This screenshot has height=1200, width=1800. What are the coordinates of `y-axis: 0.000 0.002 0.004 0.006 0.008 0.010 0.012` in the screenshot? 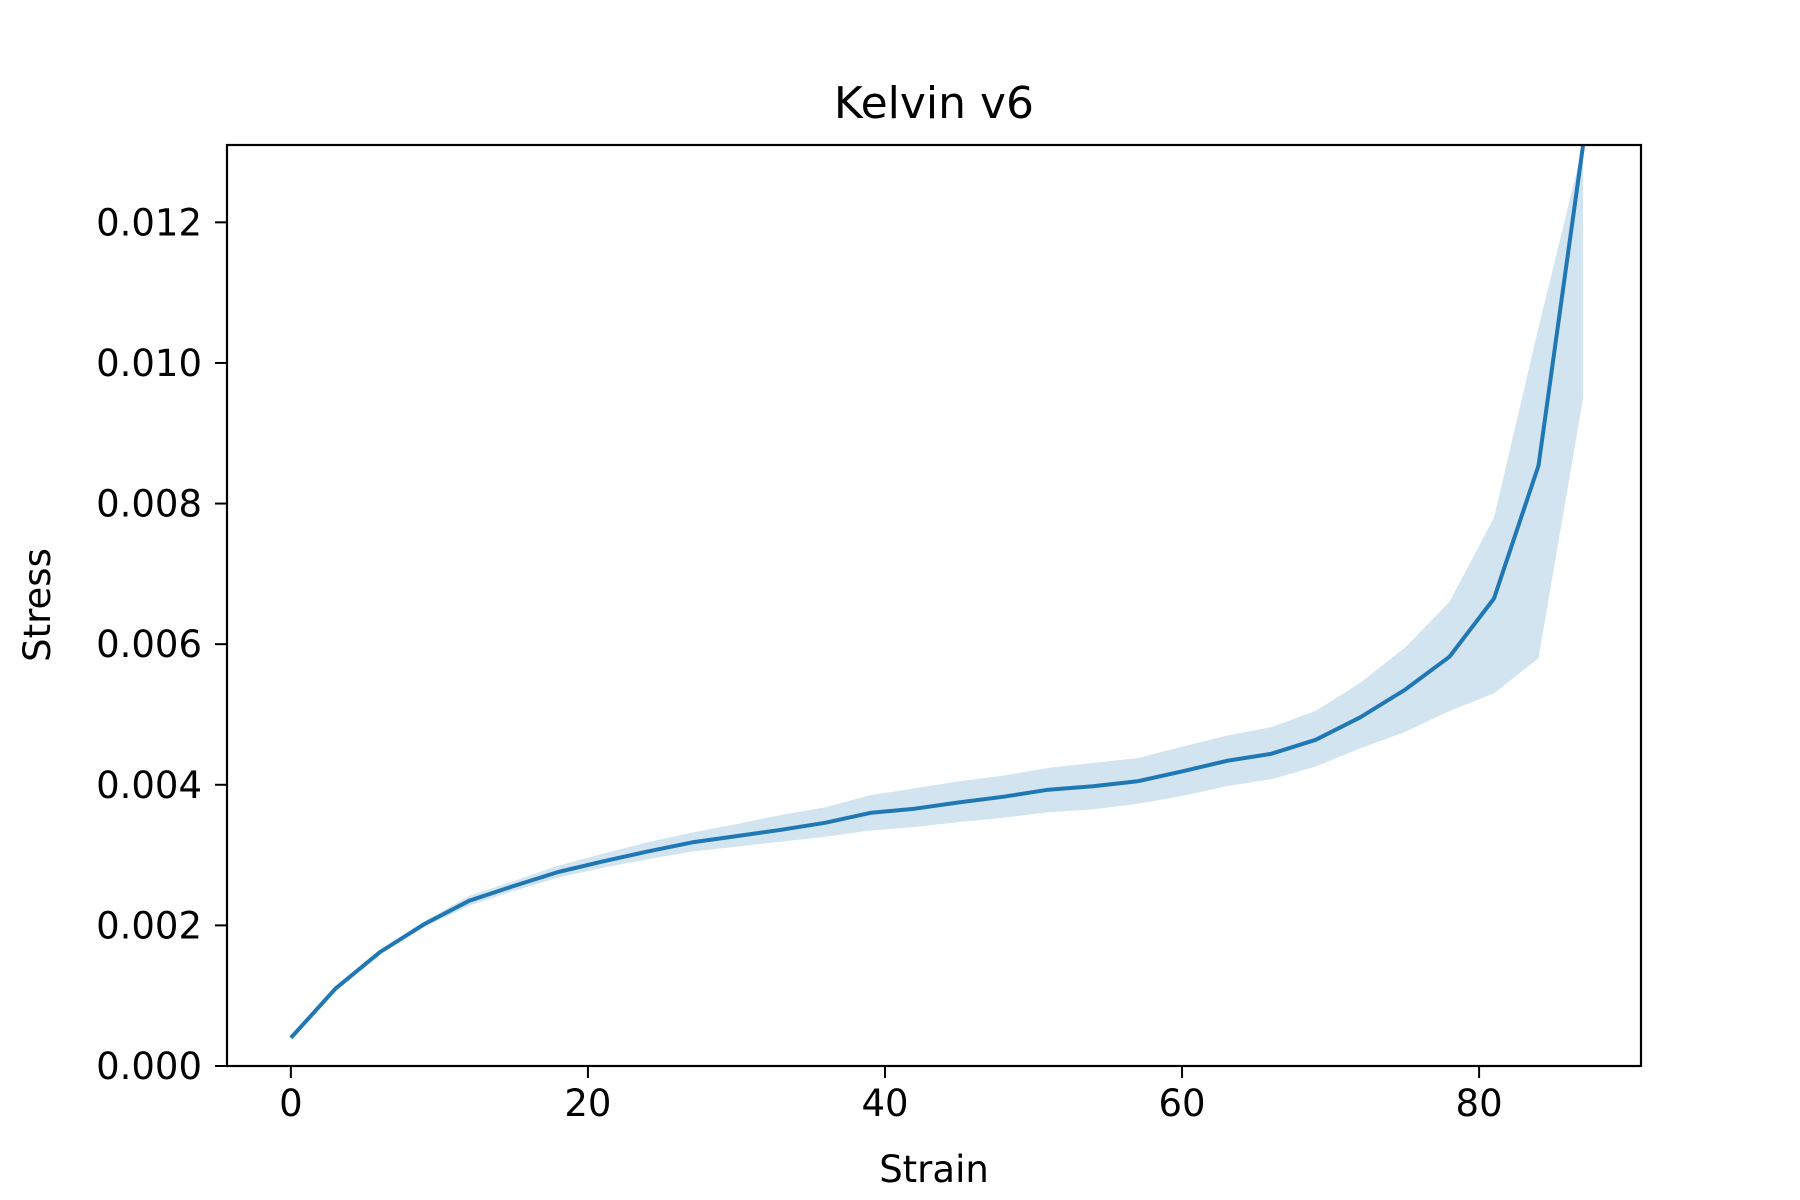 It's located at (161, 644).